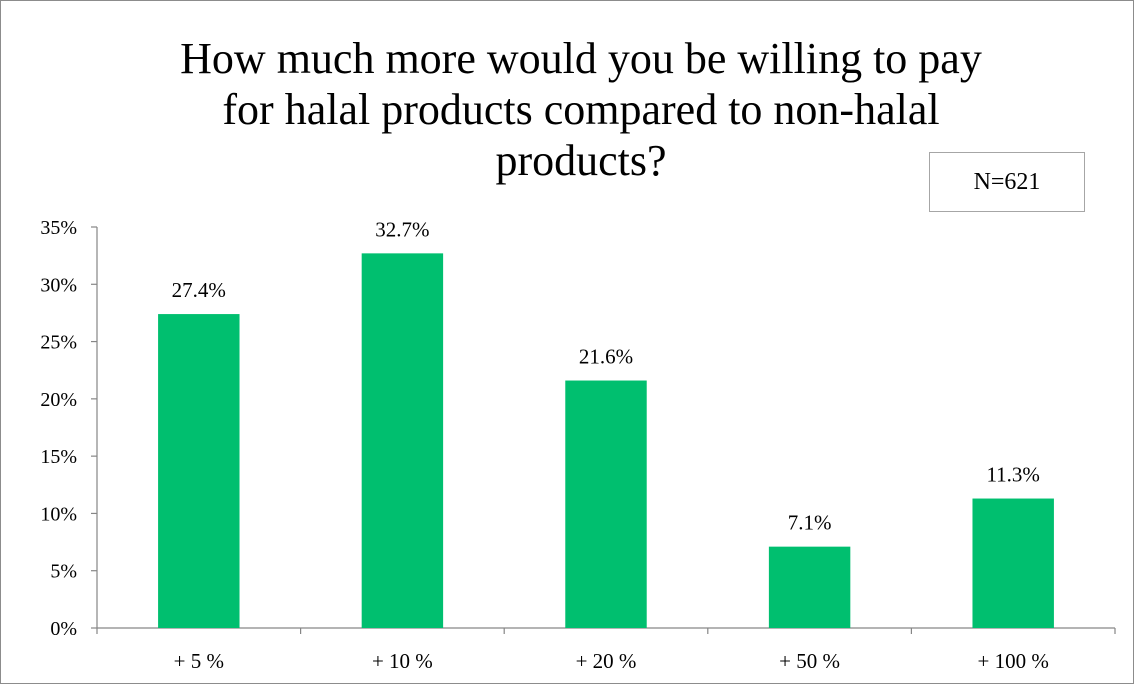  What do you see at coordinates (1012, 475) in the screenshot?
I see `data-label: 11.3%` at bounding box center [1012, 475].